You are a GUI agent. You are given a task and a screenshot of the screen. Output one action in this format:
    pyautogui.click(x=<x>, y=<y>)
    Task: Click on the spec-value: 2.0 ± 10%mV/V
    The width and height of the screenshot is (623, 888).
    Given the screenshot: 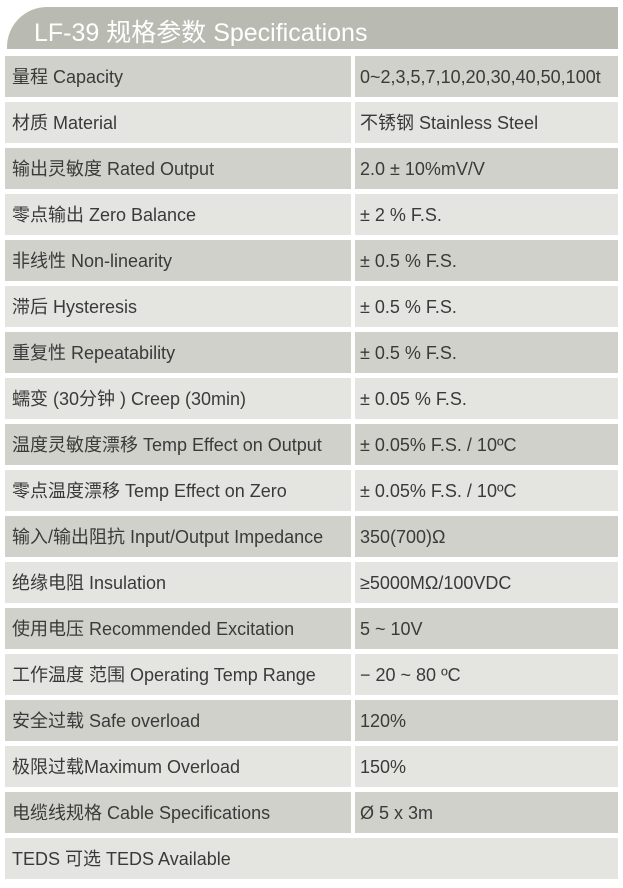 What is the action you would take?
    pyautogui.click(x=486, y=168)
    